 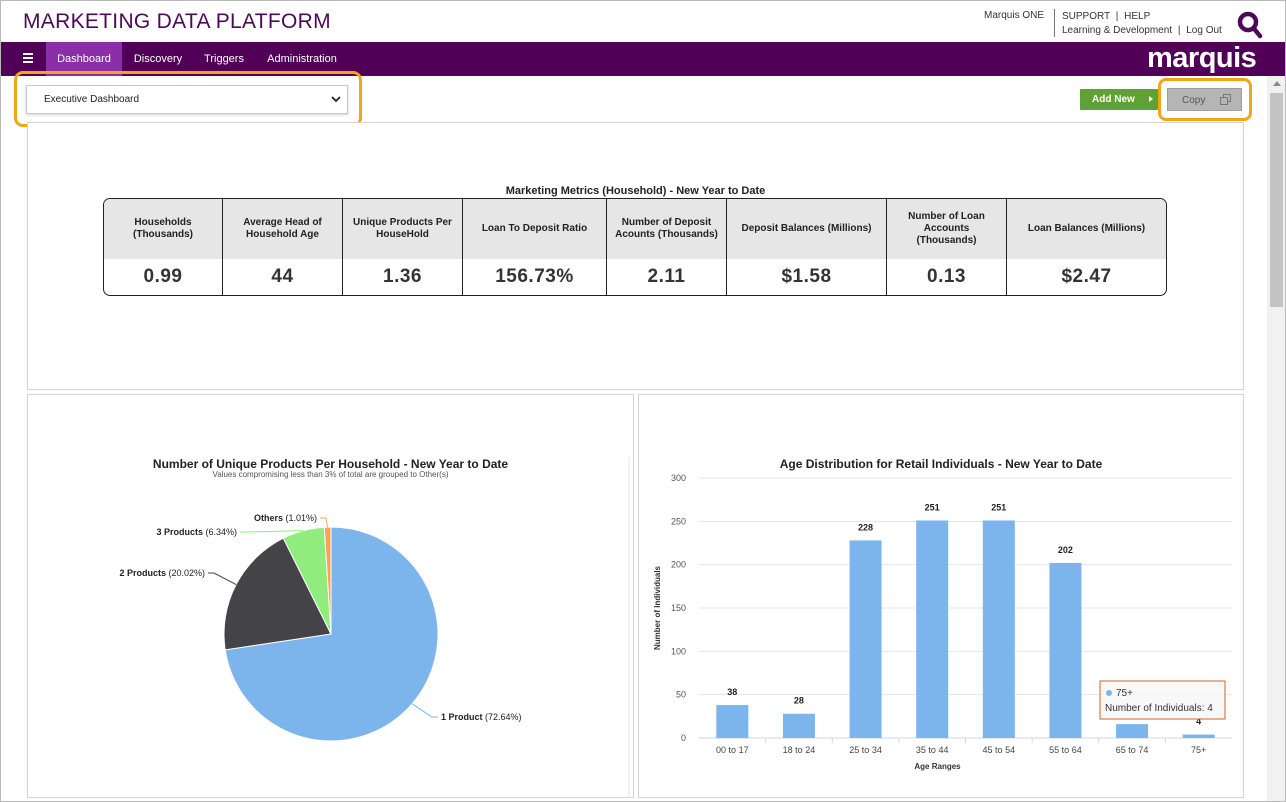 What do you see at coordinates (666, 229) in the screenshot?
I see `metric-header: Number of Deposit Acounts (Thousands)` at bounding box center [666, 229].